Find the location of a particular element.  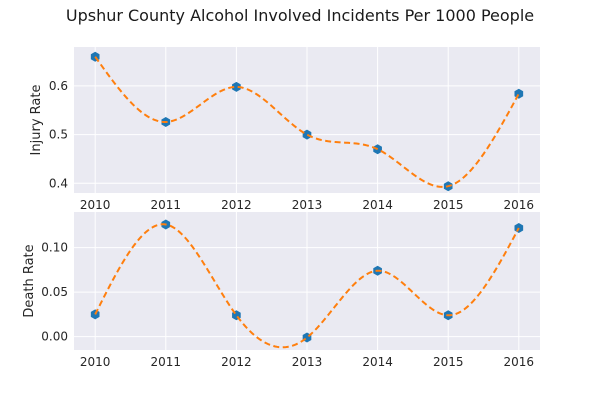

injury-x-tick-label: 2013 is located at coordinates (307, 205).